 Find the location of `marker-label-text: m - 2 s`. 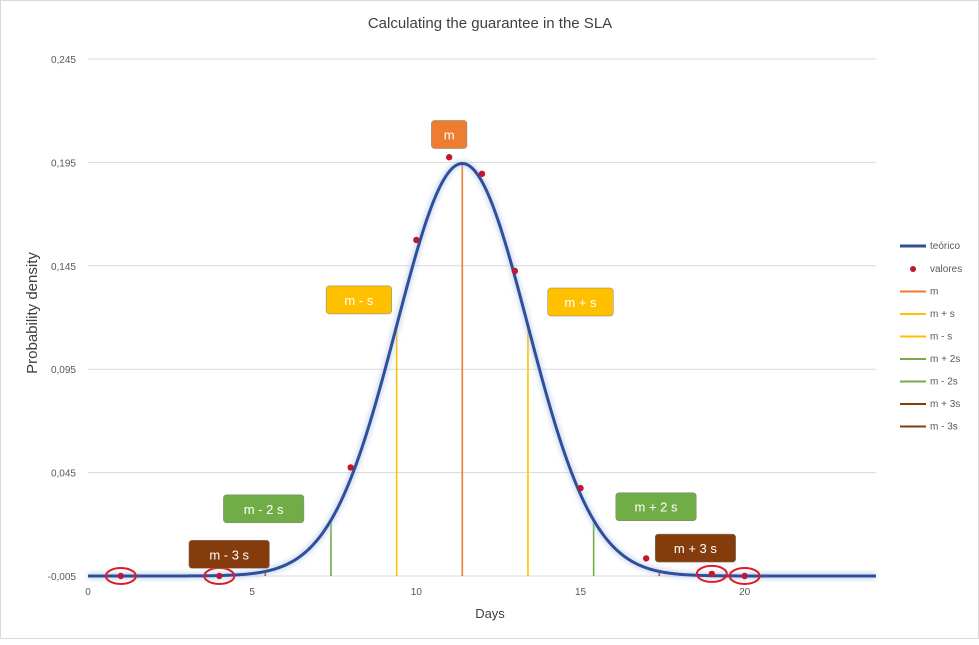

marker-label-text: m - 2 s is located at coordinates (264, 509).